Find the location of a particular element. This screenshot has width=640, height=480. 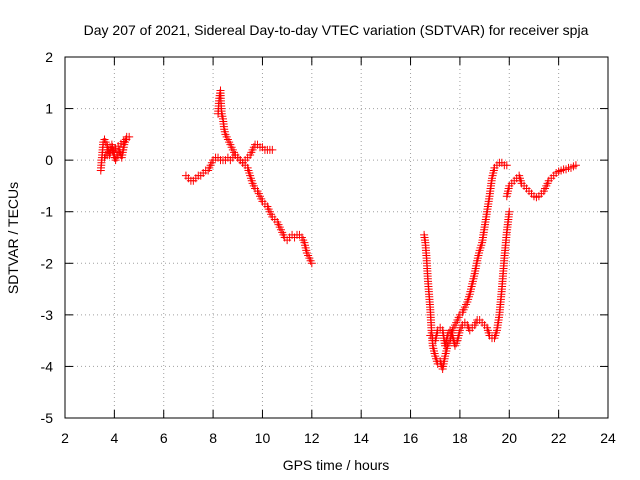

x-tick-label: 4 is located at coordinates (114, 438).